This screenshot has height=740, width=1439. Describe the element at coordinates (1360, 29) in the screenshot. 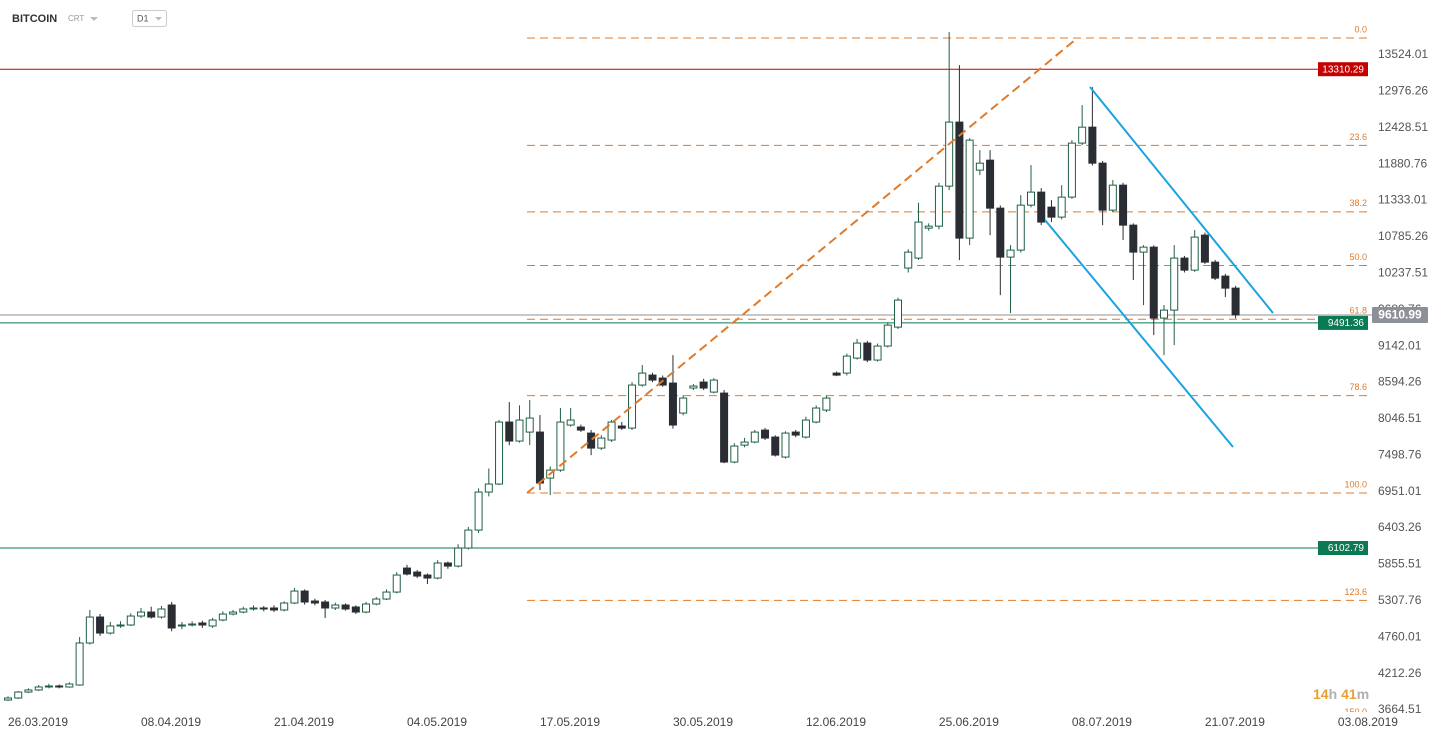

I see `fibonacci-label: 0.0` at that location.